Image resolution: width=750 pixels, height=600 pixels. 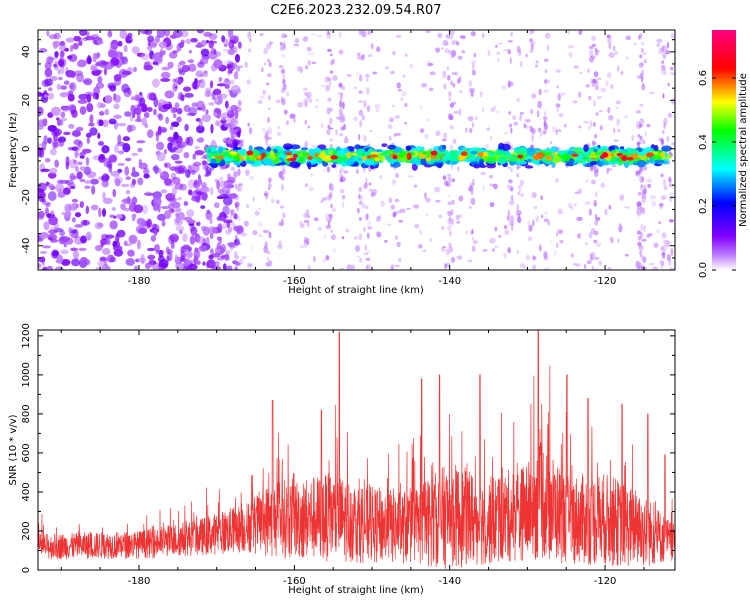 I want to click on y-tick-label: 200, so click(x=26, y=530).